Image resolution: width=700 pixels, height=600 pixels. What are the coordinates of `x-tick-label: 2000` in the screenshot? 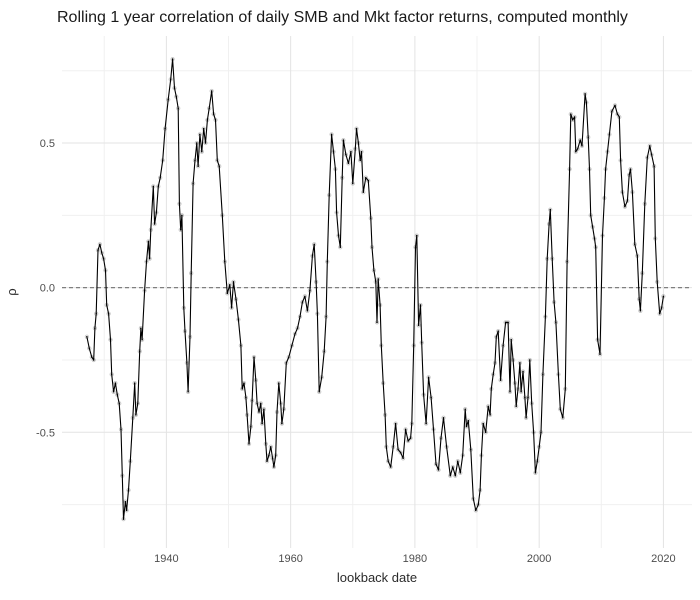 It's located at (539, 559).